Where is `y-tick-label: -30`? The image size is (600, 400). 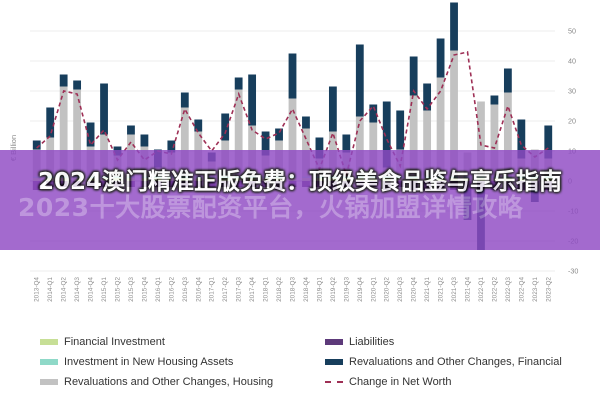 y-tick-label: -30 is located at coordinates (573, 271).